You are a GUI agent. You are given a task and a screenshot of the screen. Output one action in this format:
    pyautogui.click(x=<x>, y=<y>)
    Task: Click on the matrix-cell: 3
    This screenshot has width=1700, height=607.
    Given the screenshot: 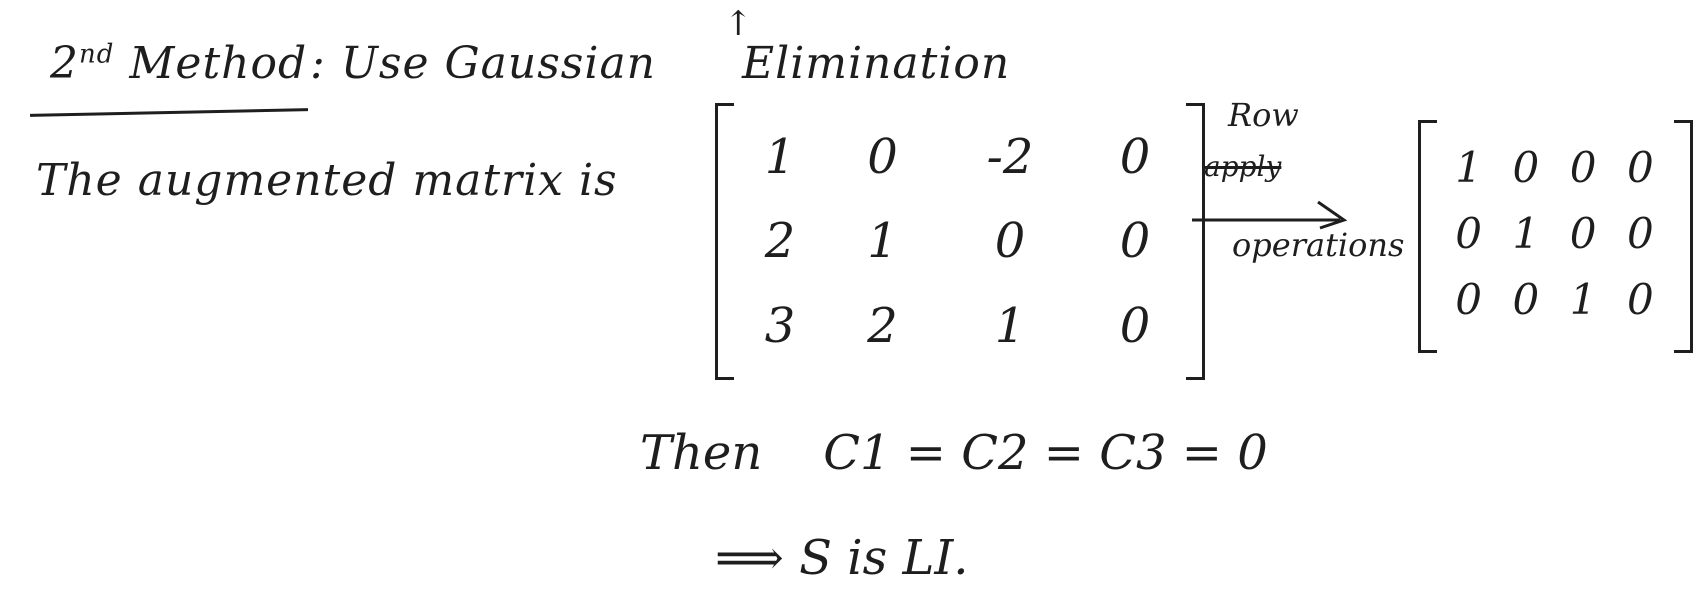 What is the action you would take?
    pyautogui.click(x=780, y=325)
    